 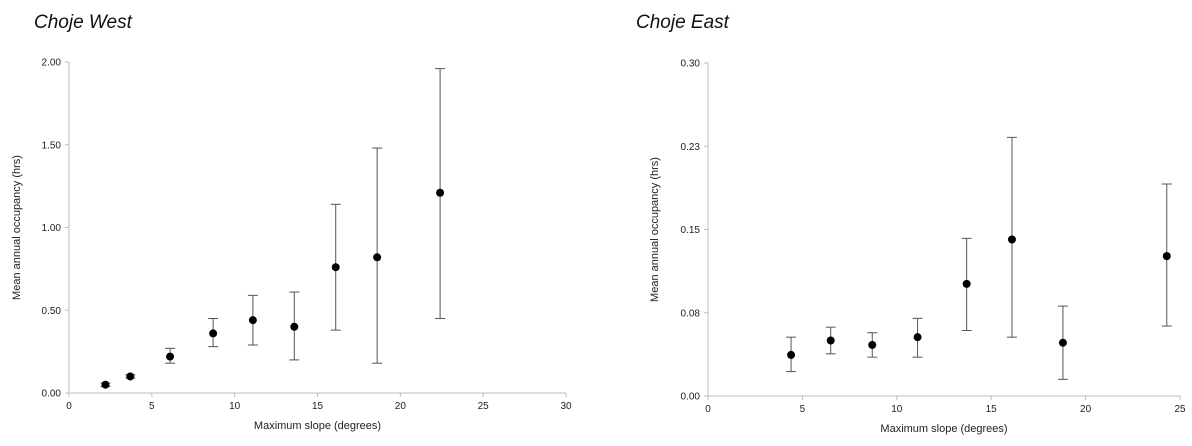 I want to click on y-tick-label: 2.00, so click(x=52, y=63).